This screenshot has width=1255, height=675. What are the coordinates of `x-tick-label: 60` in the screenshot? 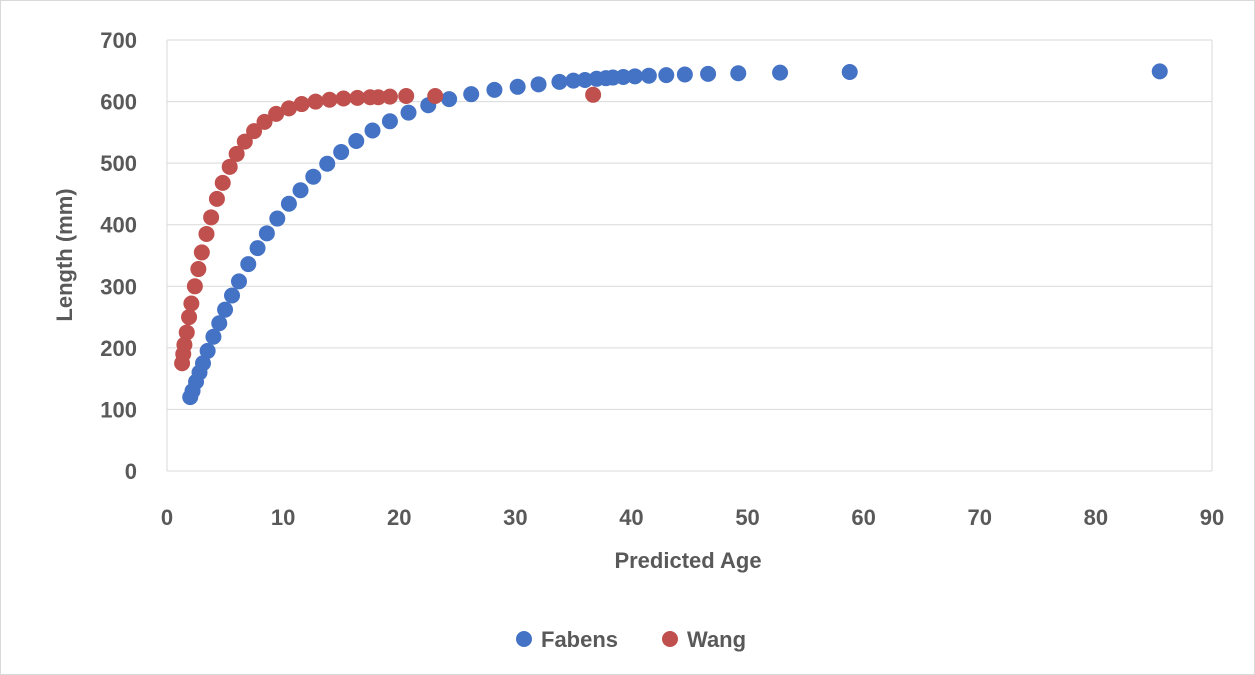 It's located at (863, 517).